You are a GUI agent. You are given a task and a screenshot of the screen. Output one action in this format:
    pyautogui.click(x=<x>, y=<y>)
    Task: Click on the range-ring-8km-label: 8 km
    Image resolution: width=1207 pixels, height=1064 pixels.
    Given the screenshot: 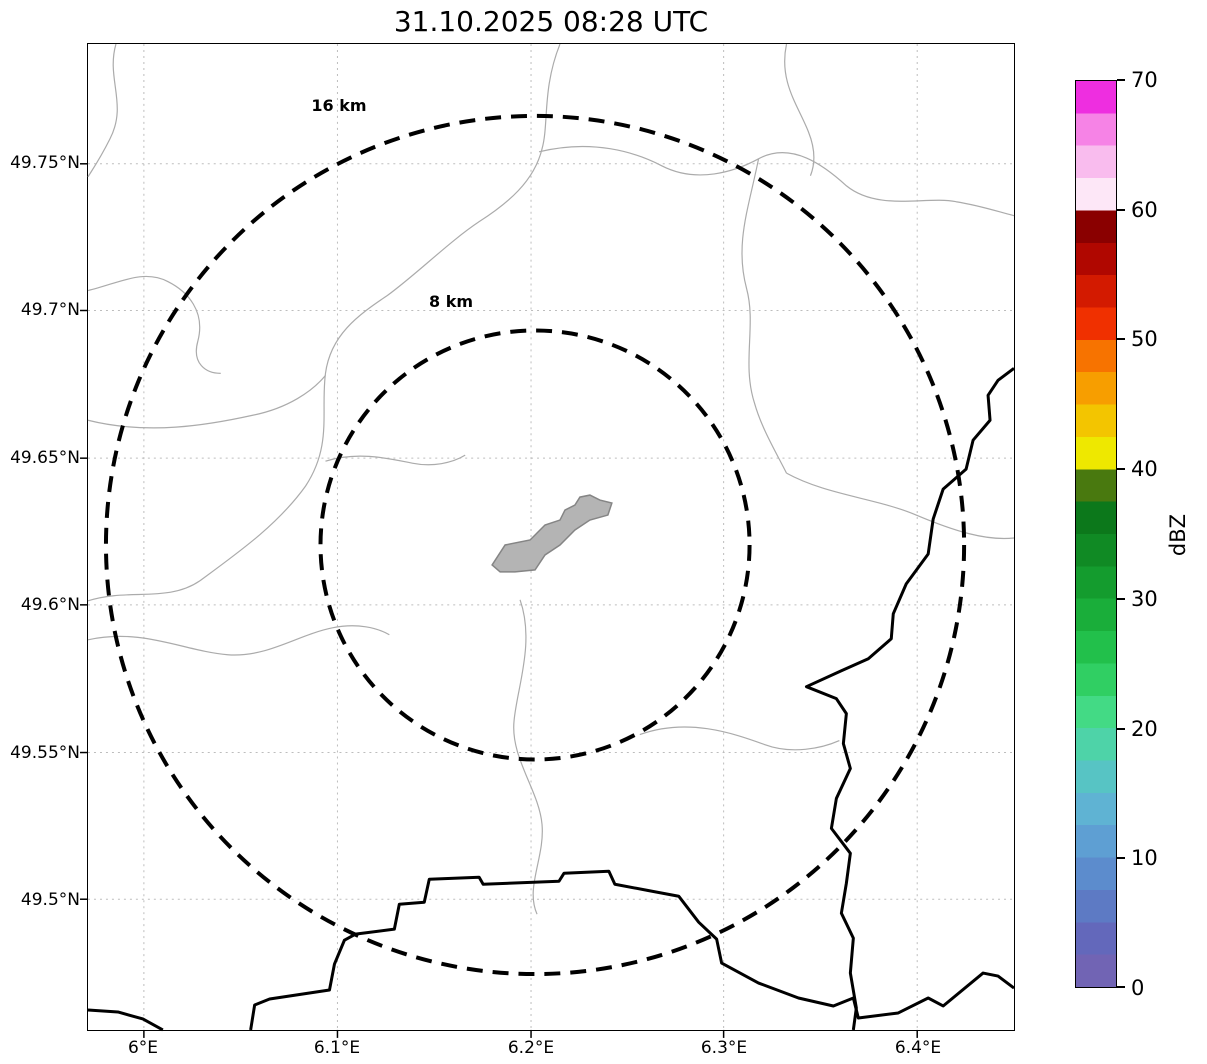 What is the action you would take?
    pyautogui.click(x=450, y=301)
    